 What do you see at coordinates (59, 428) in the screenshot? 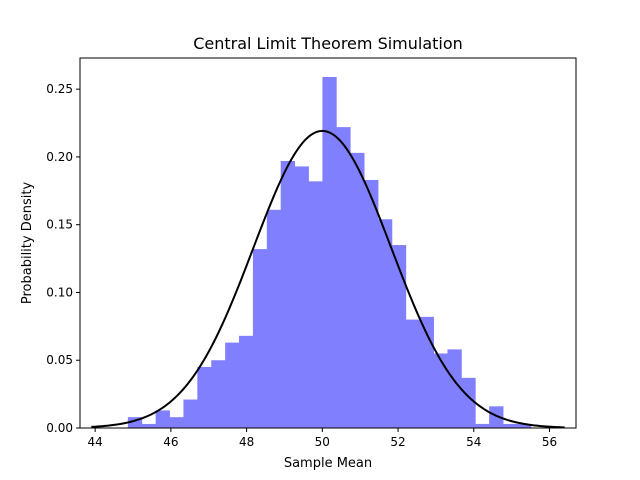
I see `y-tick-label: 0.00` at bounding box center [59, 428].